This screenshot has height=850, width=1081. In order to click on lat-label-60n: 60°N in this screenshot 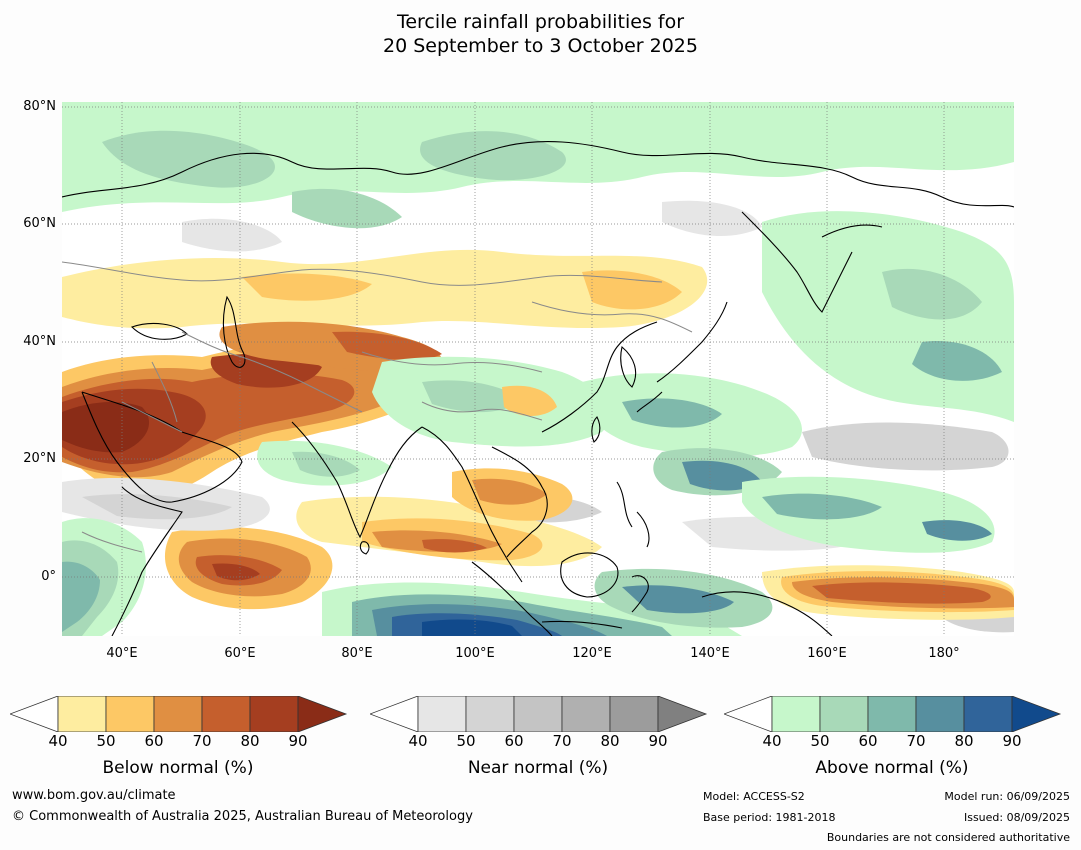, I will do `click(39, 223)`.